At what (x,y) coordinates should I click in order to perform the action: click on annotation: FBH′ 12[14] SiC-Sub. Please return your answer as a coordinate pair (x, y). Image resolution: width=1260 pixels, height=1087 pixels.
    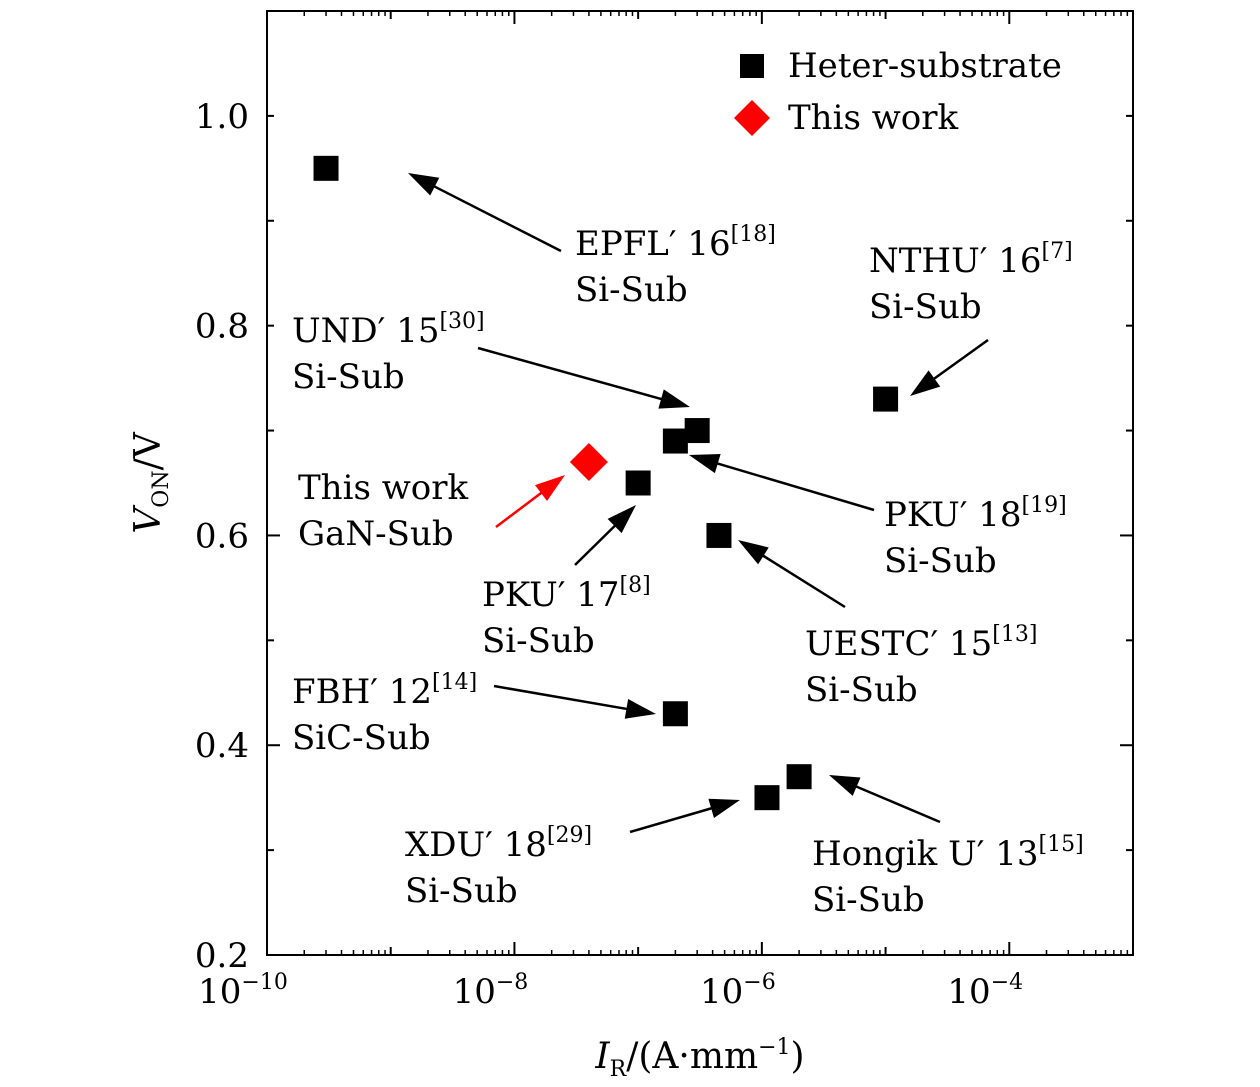
    Looking at the image, I should click on (384, 714).